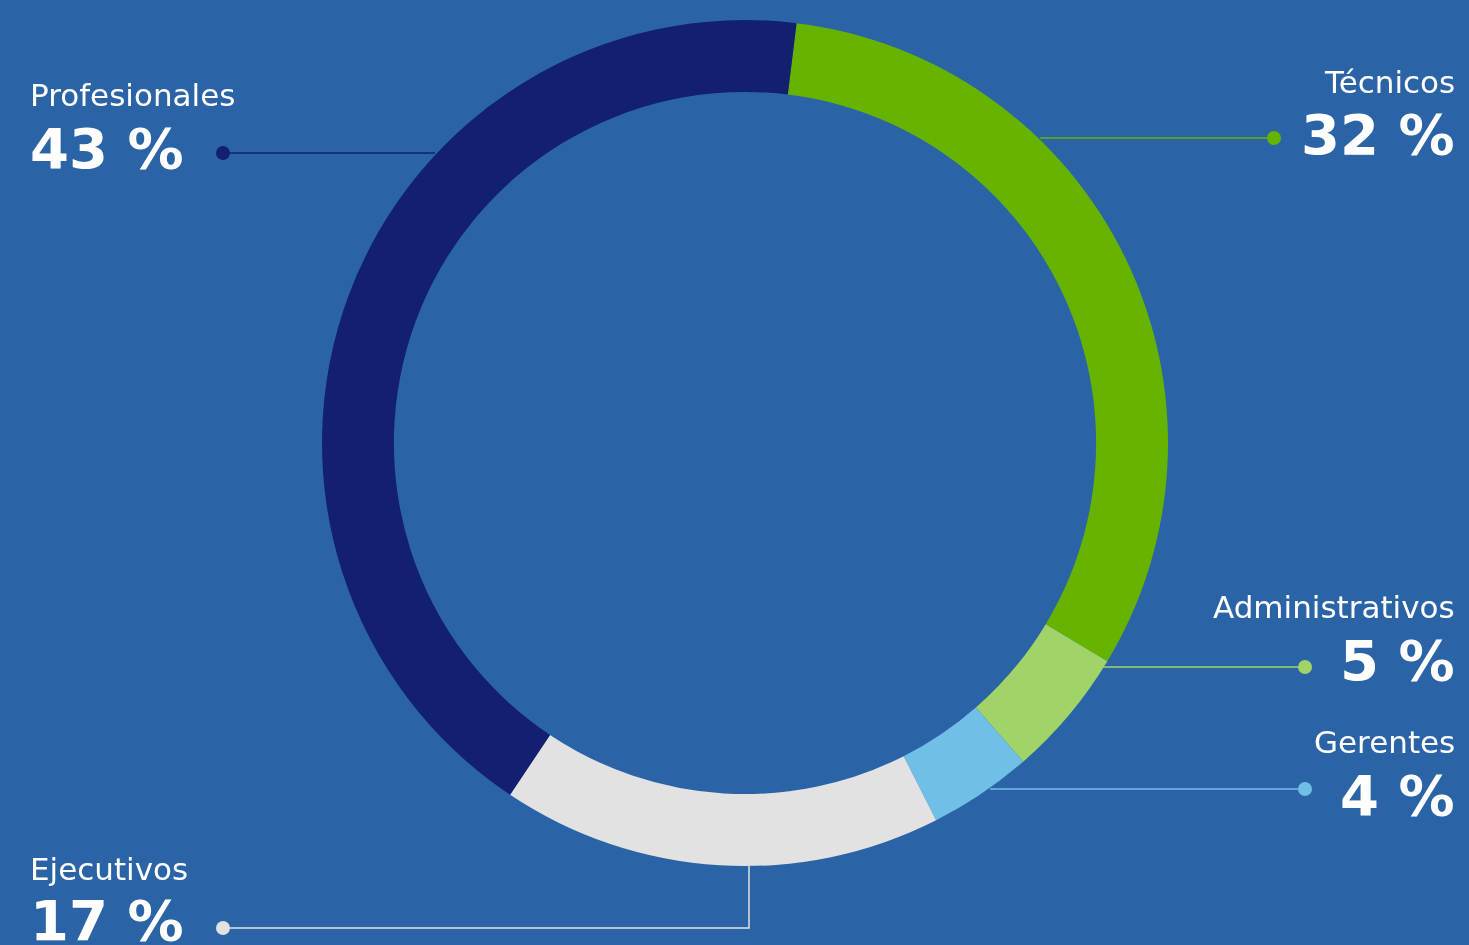 The height and width of the screenshot is (945, 1469). Describe the element at coordinates (1378, 134) in the screenshot. I see `data-label: 32 %` at that location.